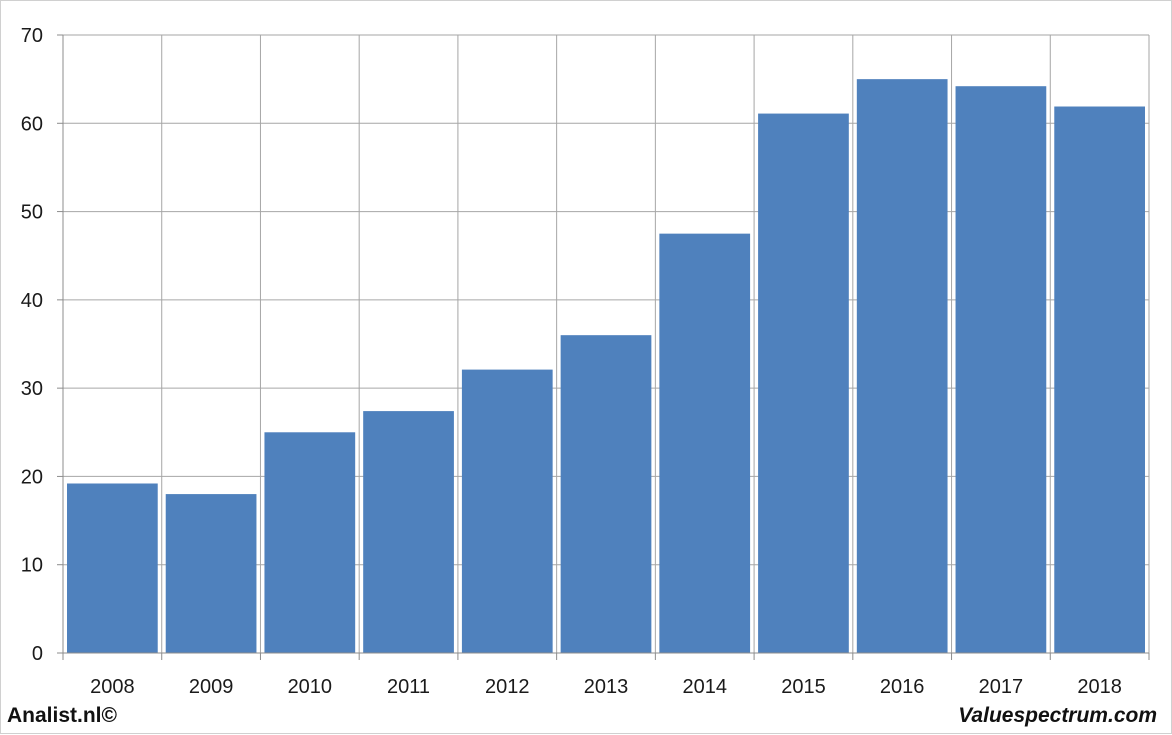  I want to click on x-tick-label: 2011, so click(408, 687).